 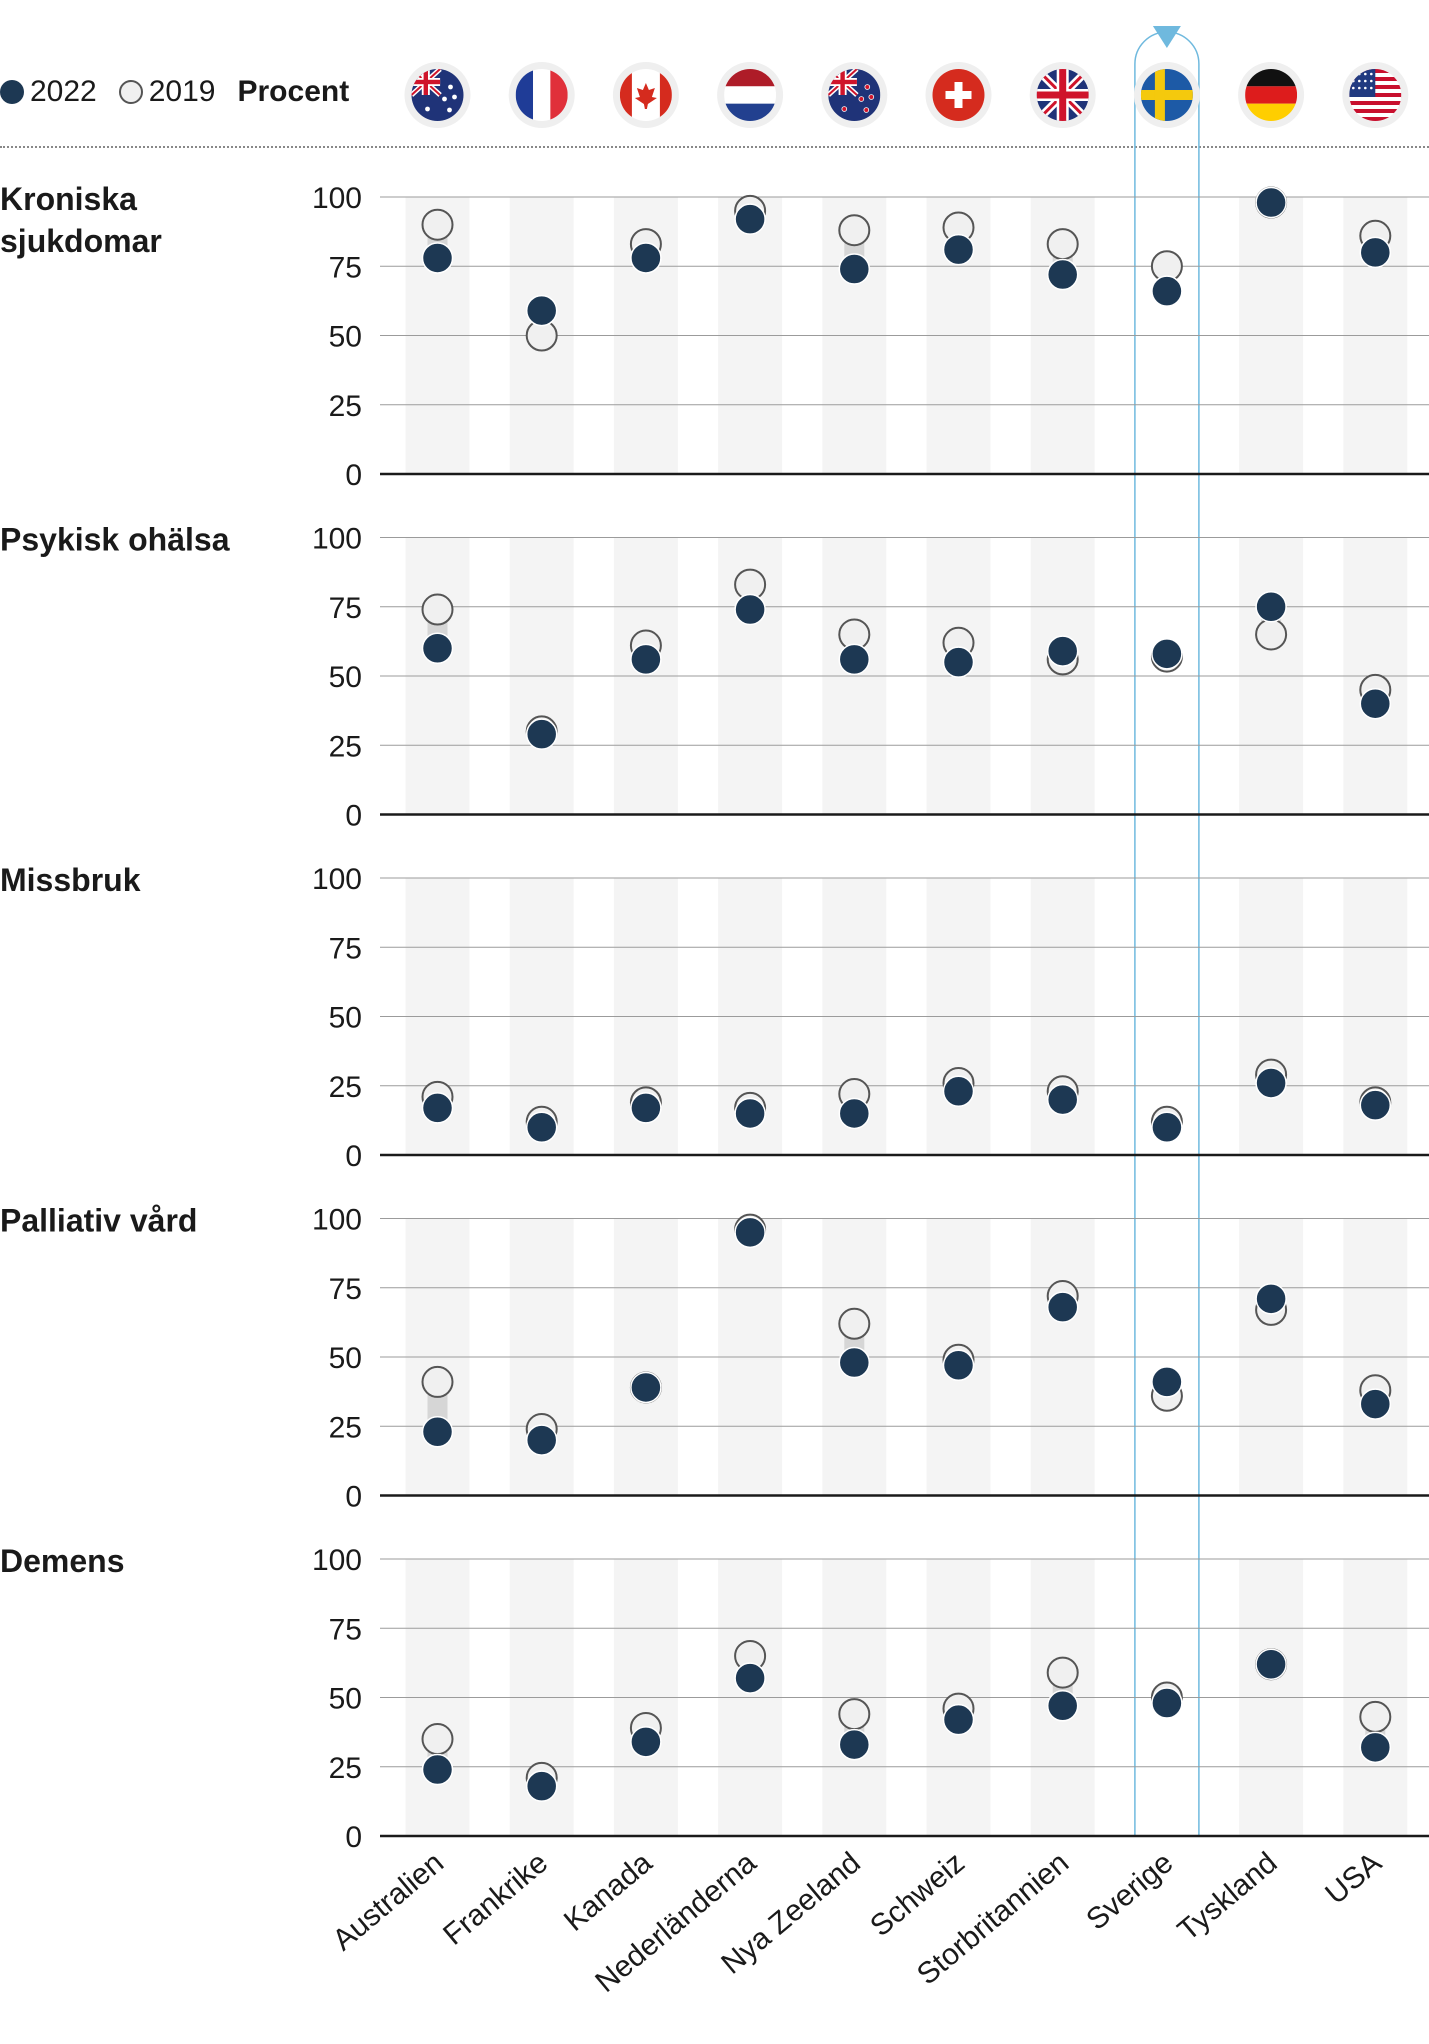 What do you see at coordinates (130, 92) in the screenshot?
I see `legend-dot-2019` at bounding box center [130, 92].